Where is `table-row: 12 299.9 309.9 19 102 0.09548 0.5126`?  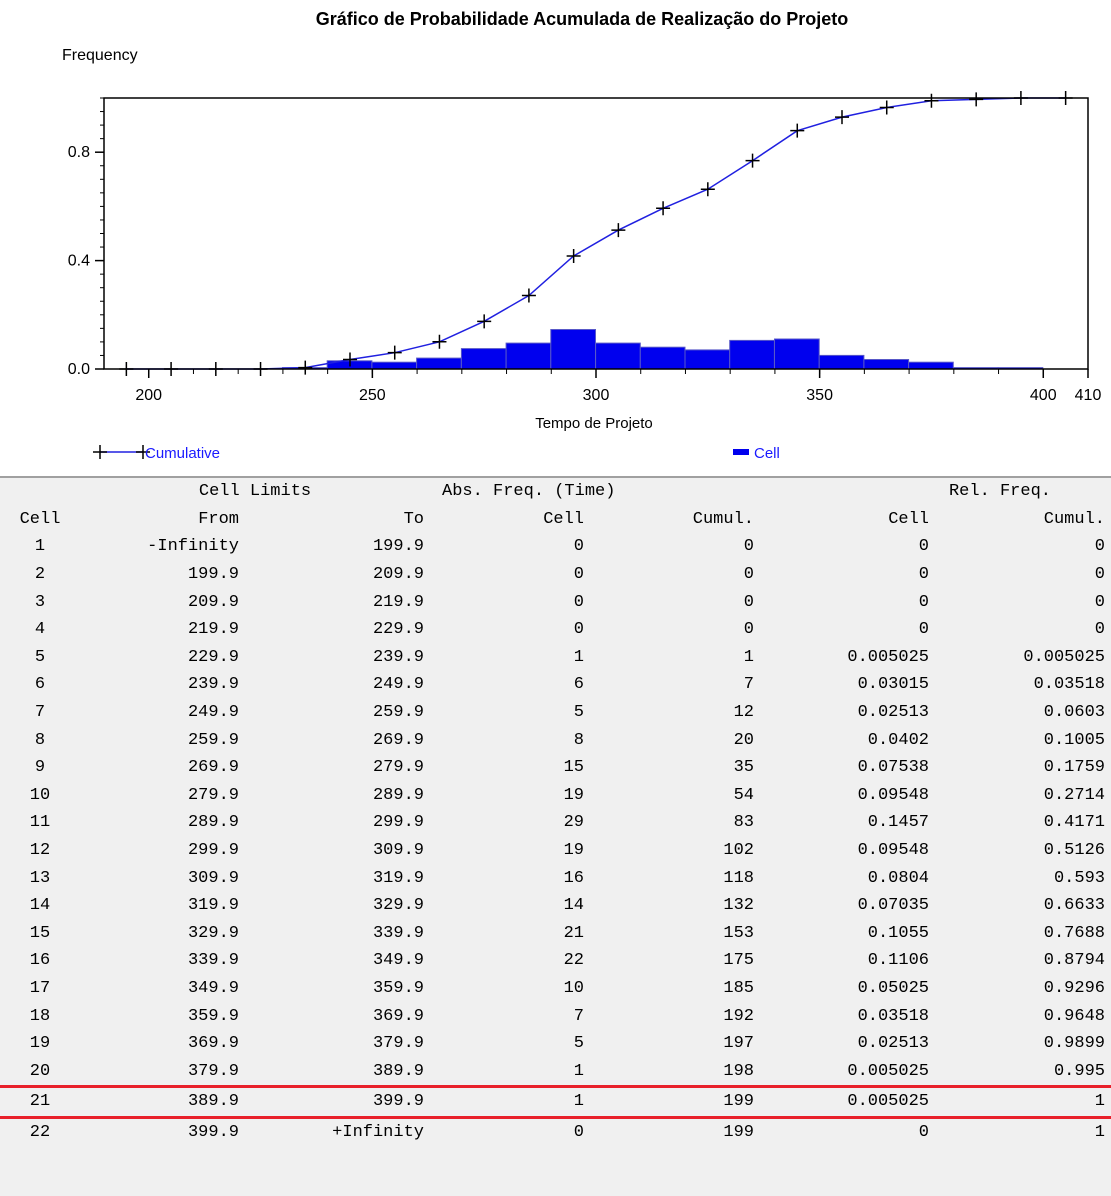
table-row: 12 299.9 309.9 19 102 0.09548 0.5126 is located at coordinates (555, 851).